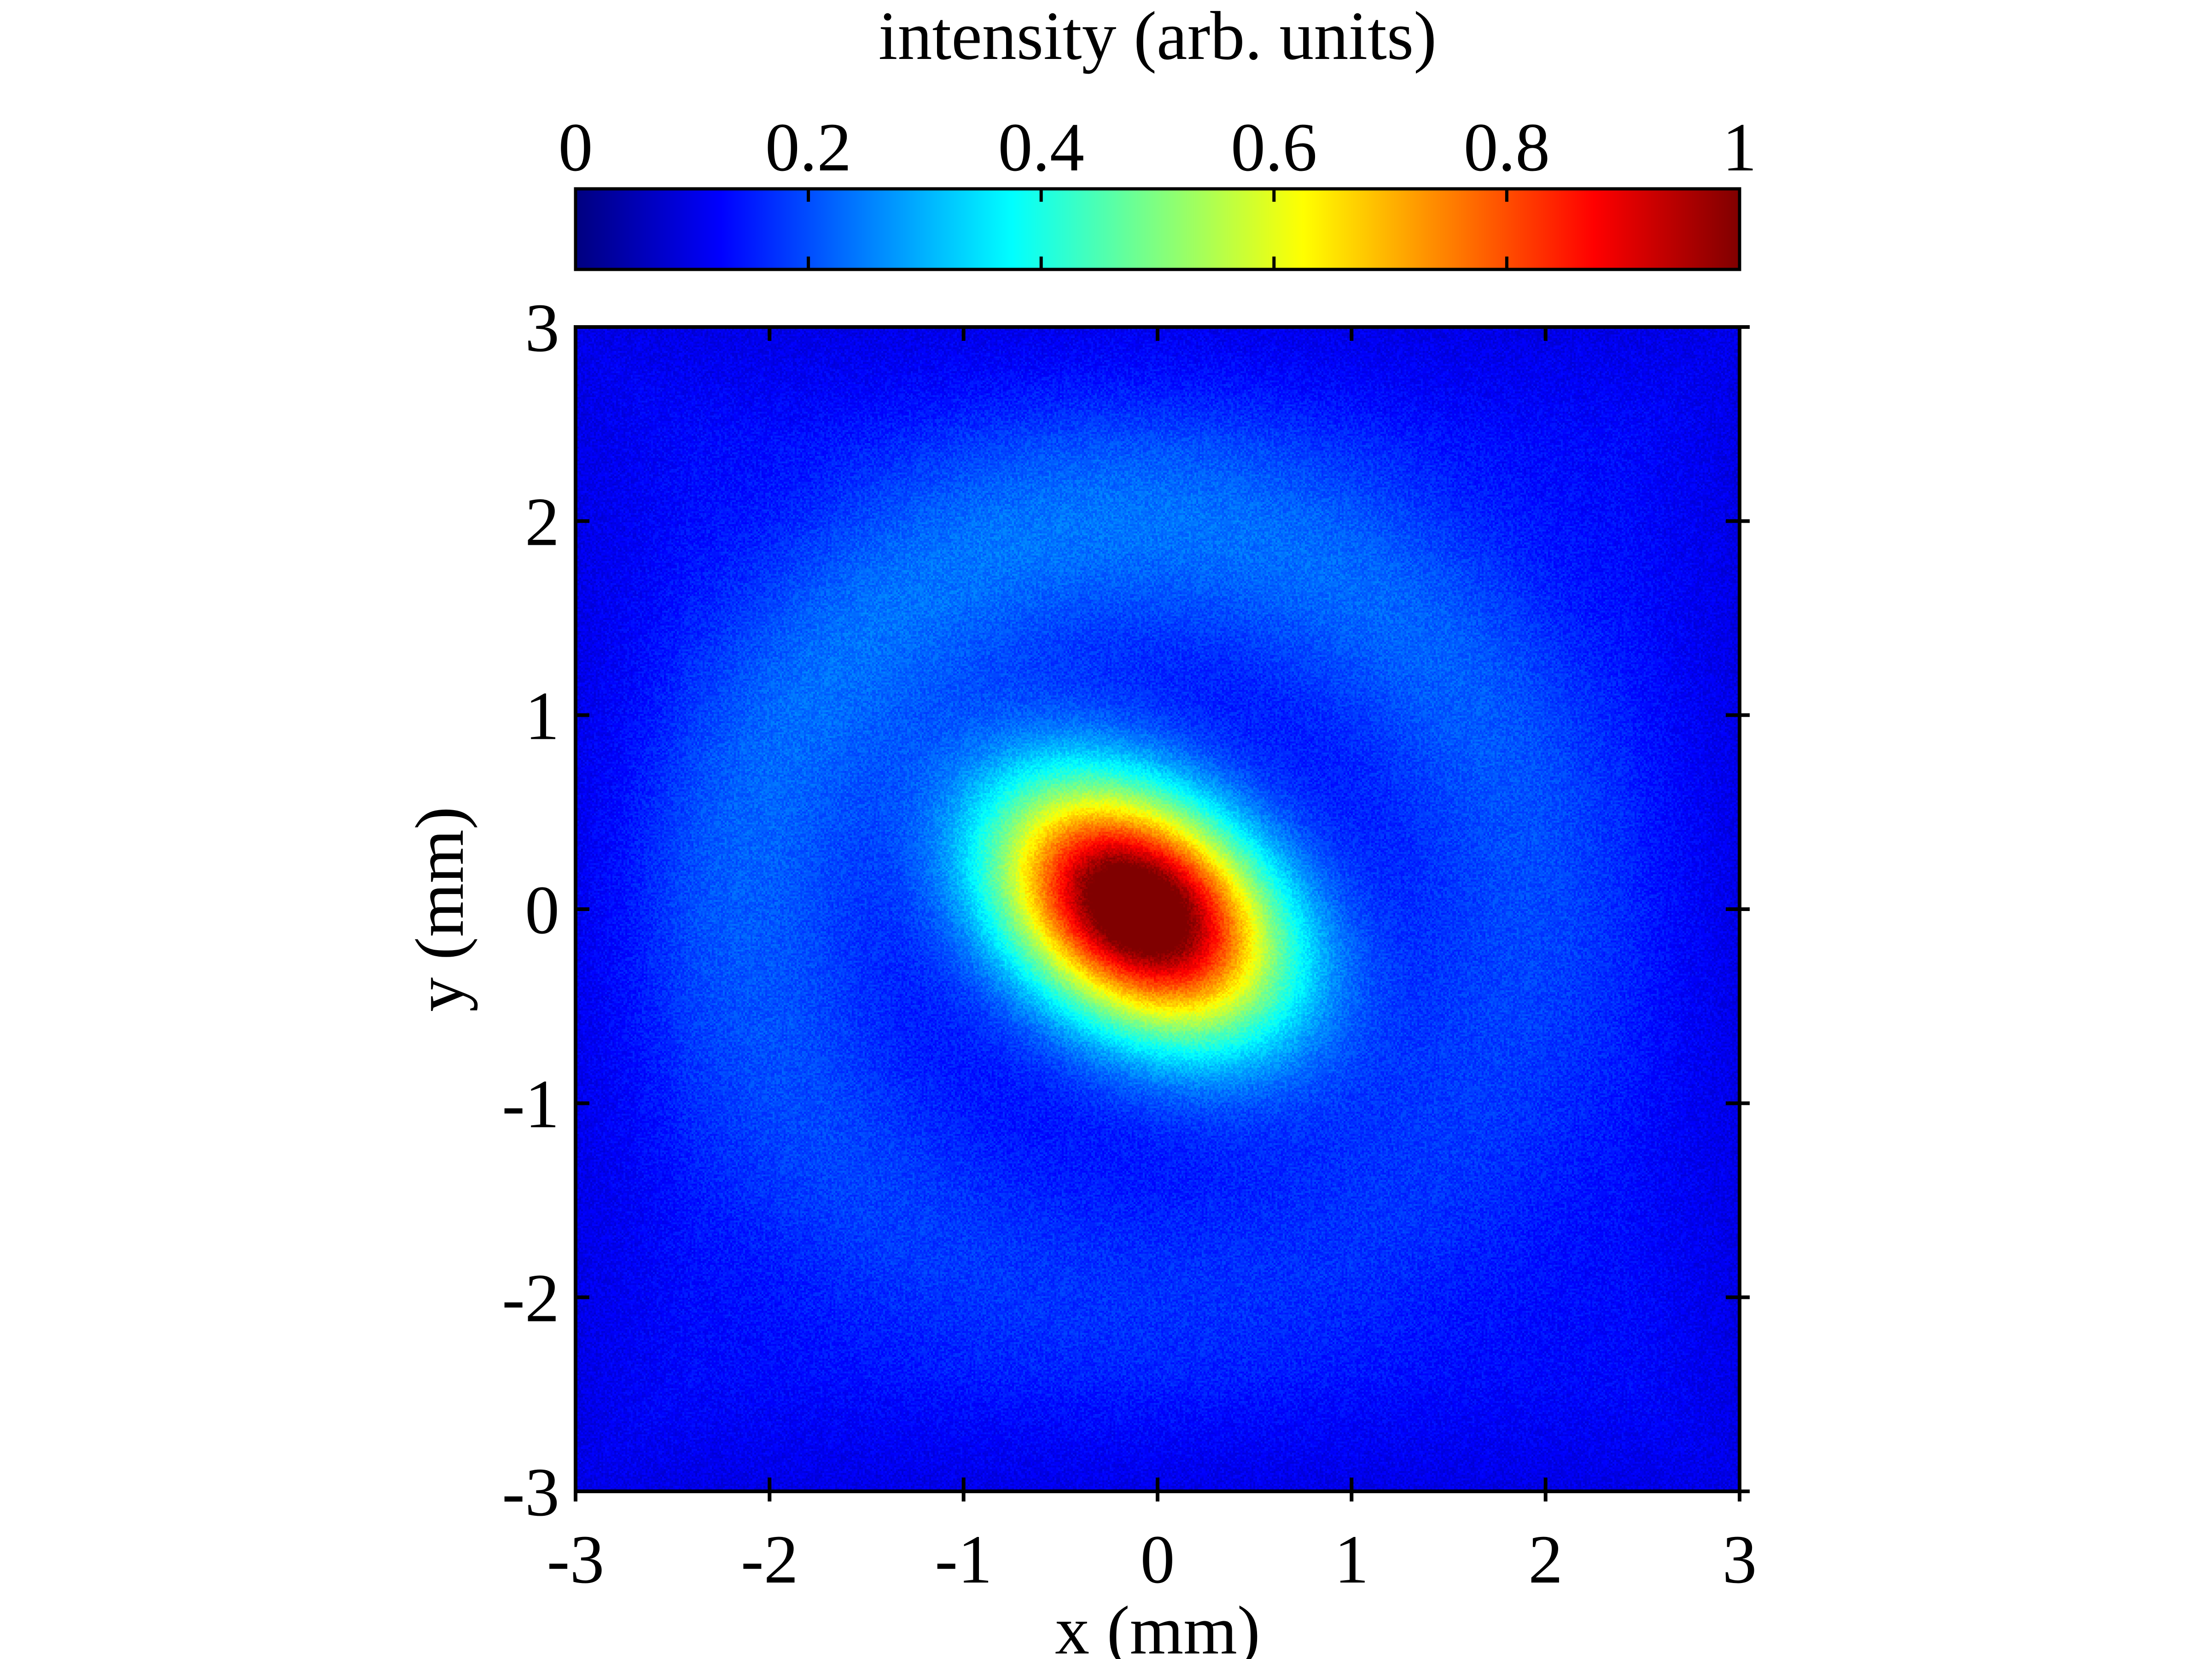 The image size is (2212, 1659). Describe the element at coordinates (576, 1559) in the screenshot. I see `x-tick-label: -3` at that location.